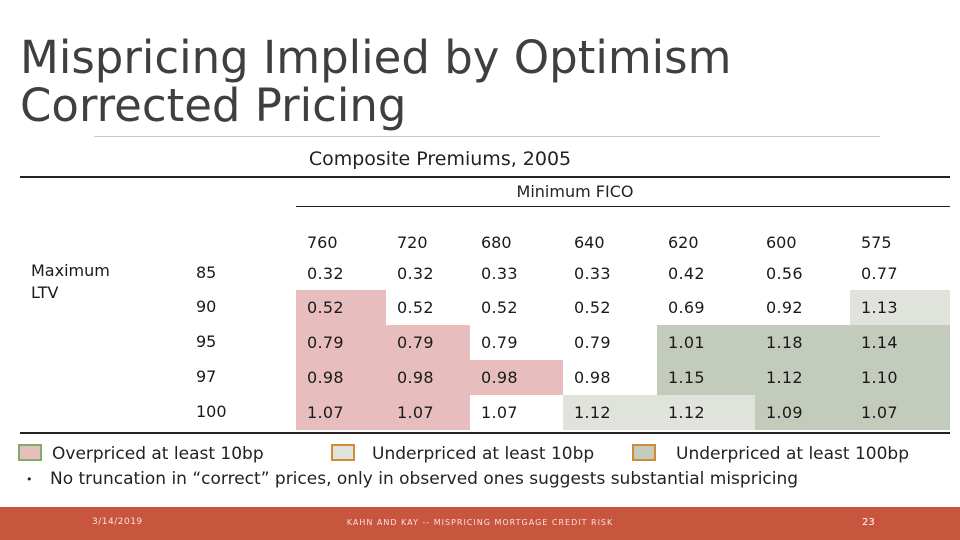 The width and height of the screenshot is (960, 540). Describe the element at coordinates (876, 242) in the screenshot. I see `fico-header-575: 575` at that location.